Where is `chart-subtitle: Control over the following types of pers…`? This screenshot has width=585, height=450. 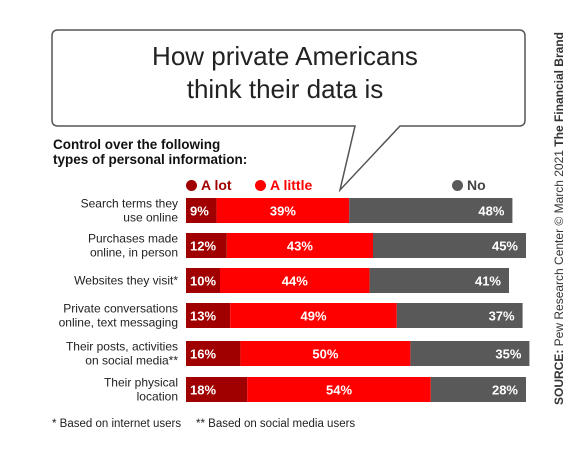 chart-subtitle: Control over the following types of pers… is located at coordinates (183, 152).